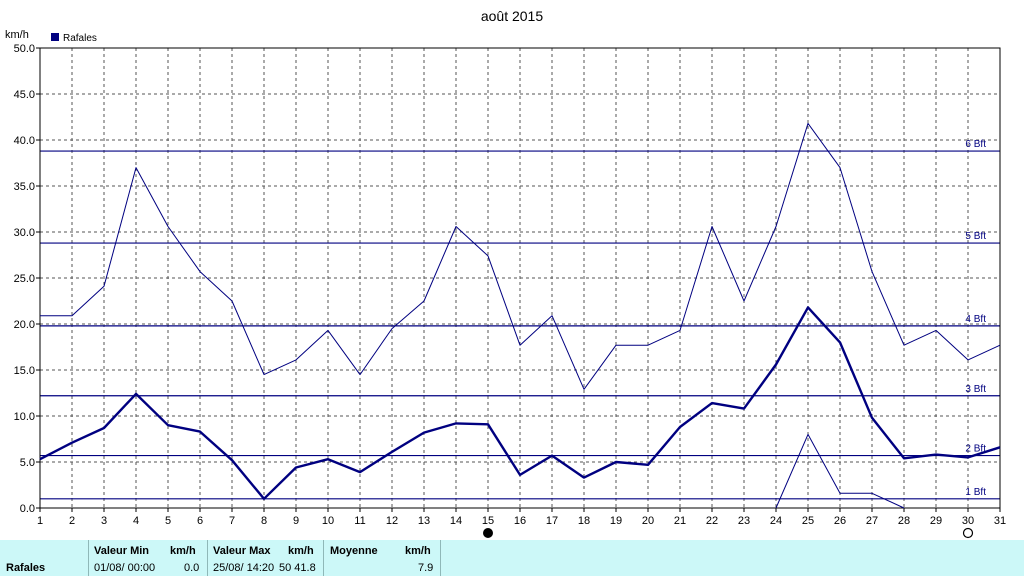 The image size is (1024, 576). I want to click on x-tick-label: 1, so click(40, 521).